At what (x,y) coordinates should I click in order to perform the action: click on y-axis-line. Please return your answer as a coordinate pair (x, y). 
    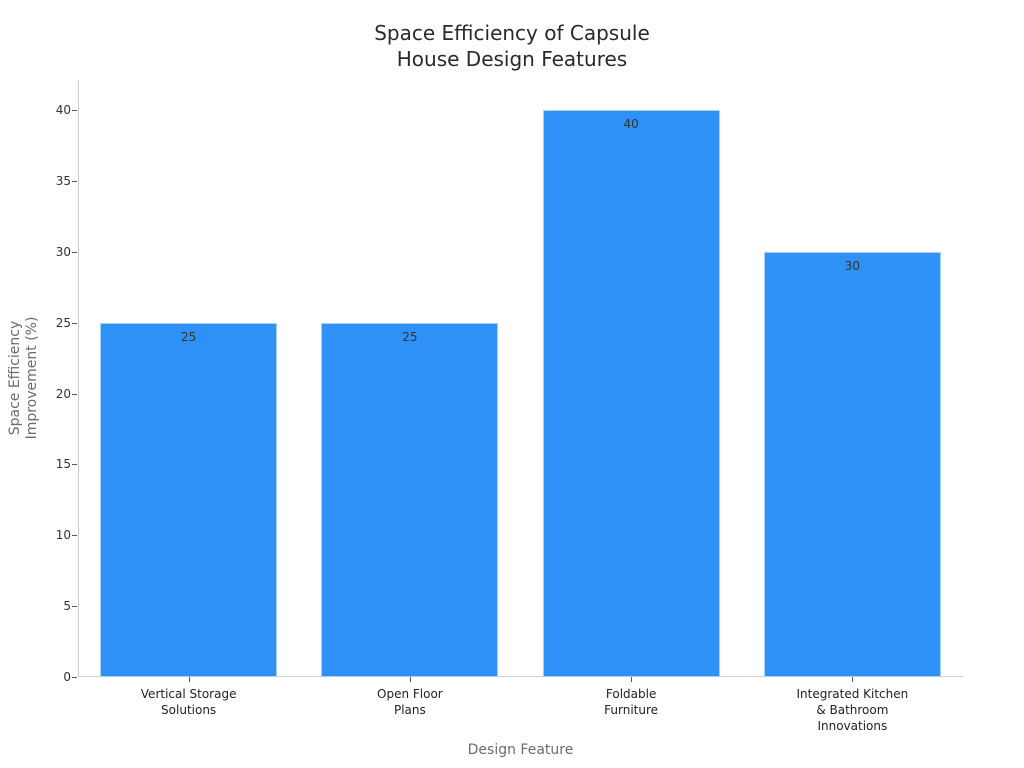
    Looking at the image, I should click on (78, 378).